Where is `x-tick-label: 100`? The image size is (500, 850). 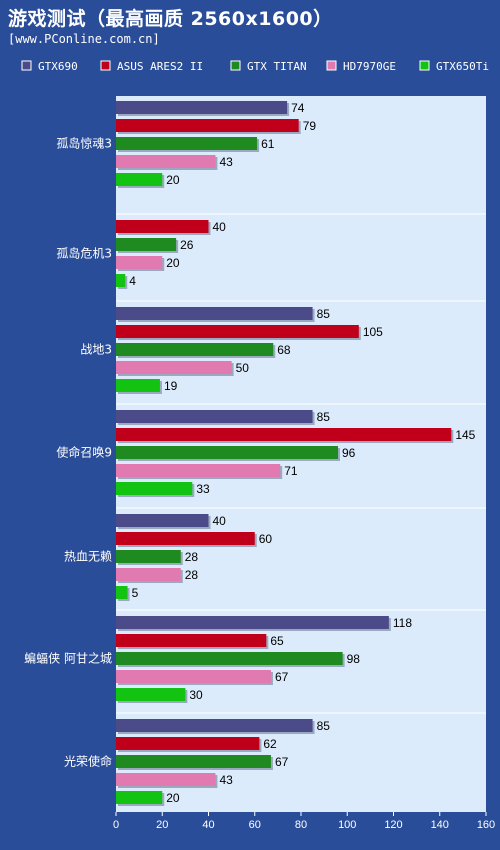 x-tick-label: 100 is located at coordinates (347, 825).